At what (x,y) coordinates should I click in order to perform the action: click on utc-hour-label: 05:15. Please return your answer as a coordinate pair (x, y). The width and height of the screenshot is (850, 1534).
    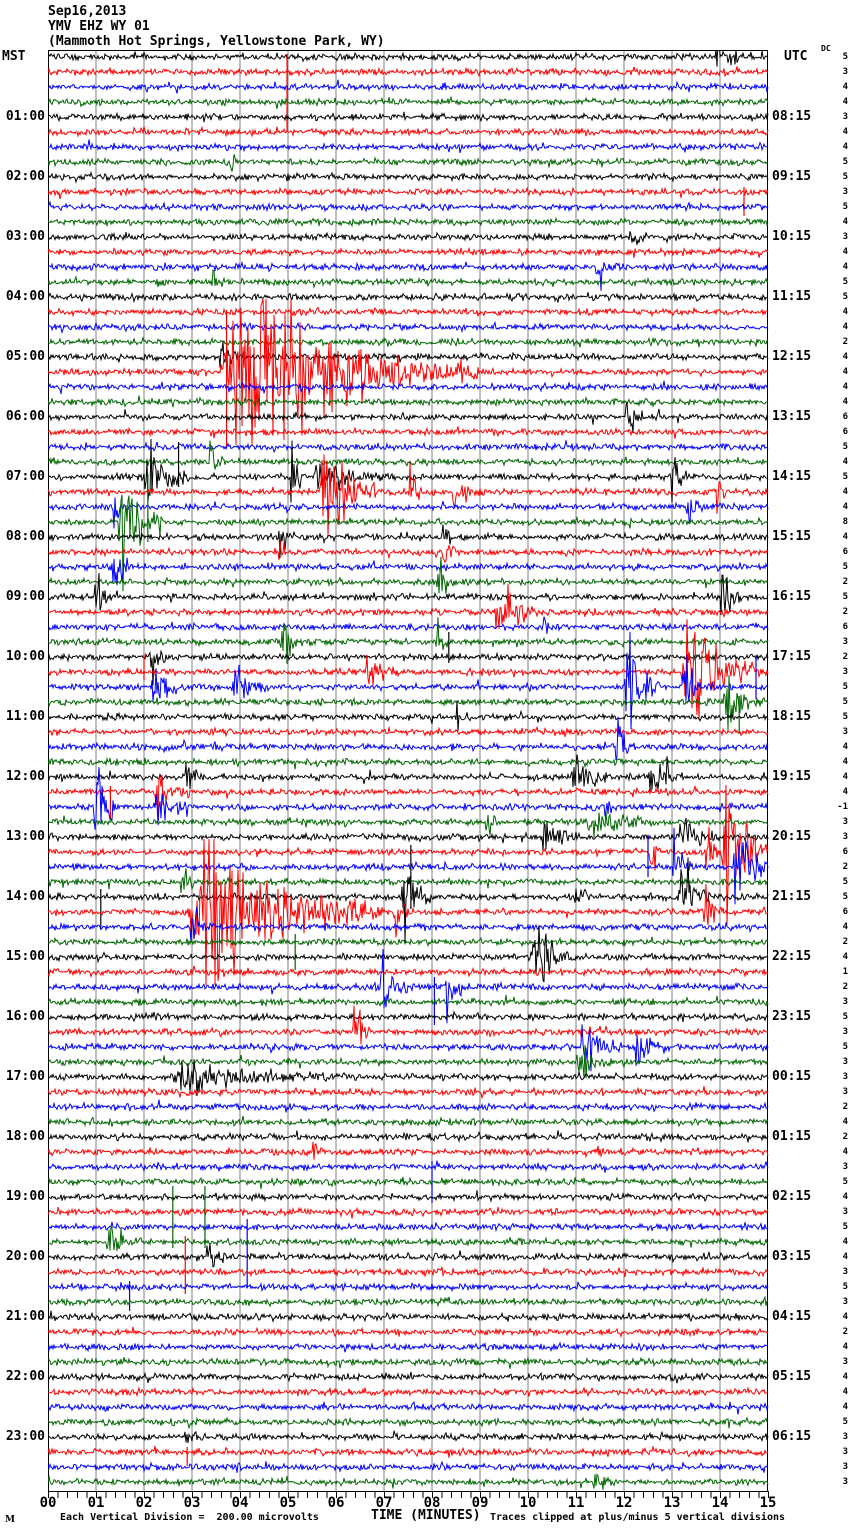
    Looking at the image, I should click on (792, 1376).